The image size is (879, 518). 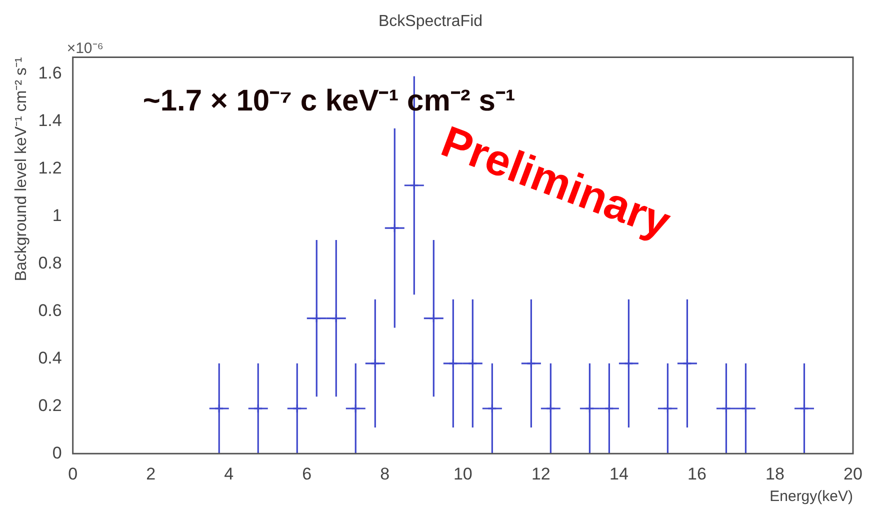 What do you see at coordinates (50, 358) in the screenshot?
I see `y-tick-label: 0.4` at bounding box center [50, 358].